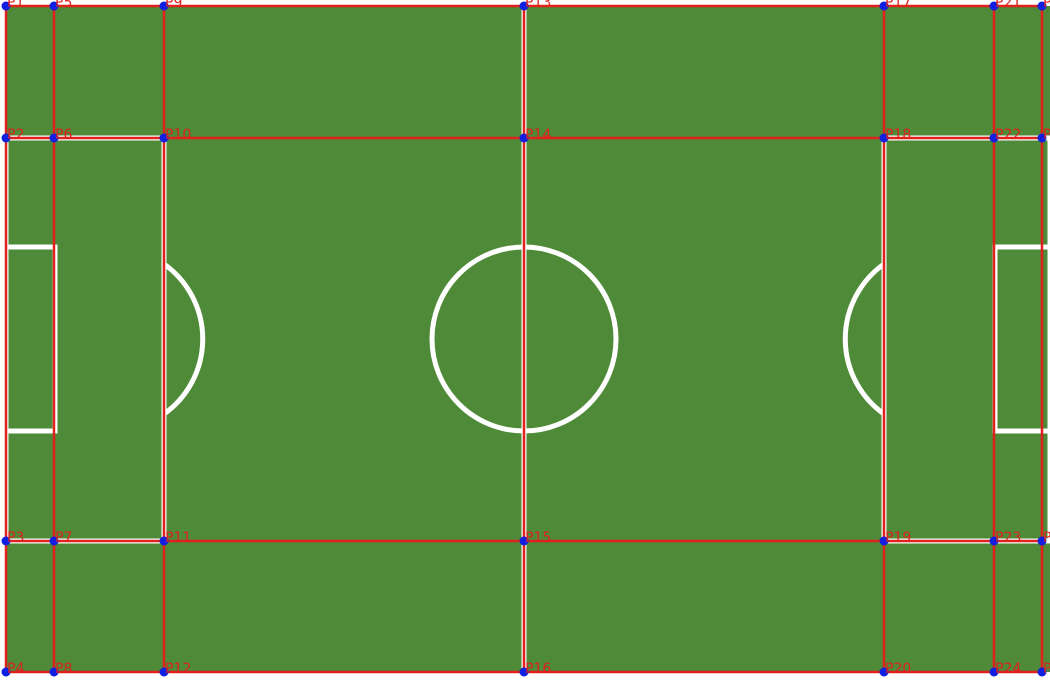 The height and width of the screenshot is (680, 1050). What do you see at coordinates (15, 135) in the screenshot?
I see `point-label: P2` at bounding box center [15, 135].